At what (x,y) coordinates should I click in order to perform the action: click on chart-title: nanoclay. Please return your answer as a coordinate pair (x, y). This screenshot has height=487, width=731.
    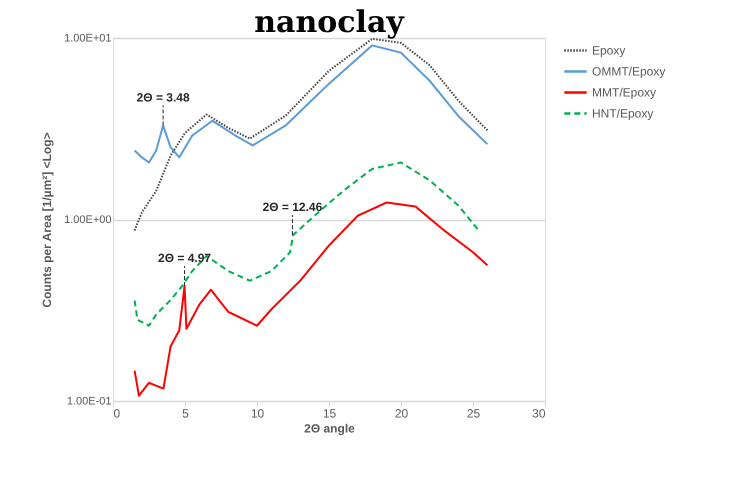
    Looking at the image, I should click on (330, 22).